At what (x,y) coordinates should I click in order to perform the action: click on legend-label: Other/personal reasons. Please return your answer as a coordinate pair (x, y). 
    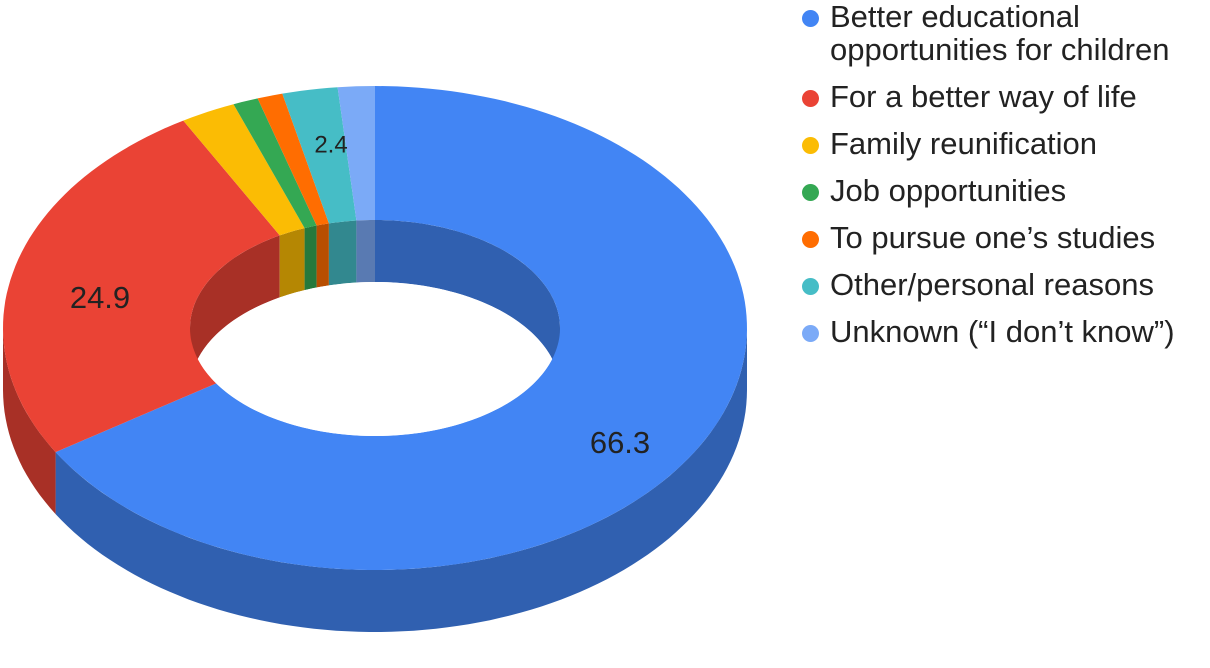
    Looking at the image, I should click on (992, 284).